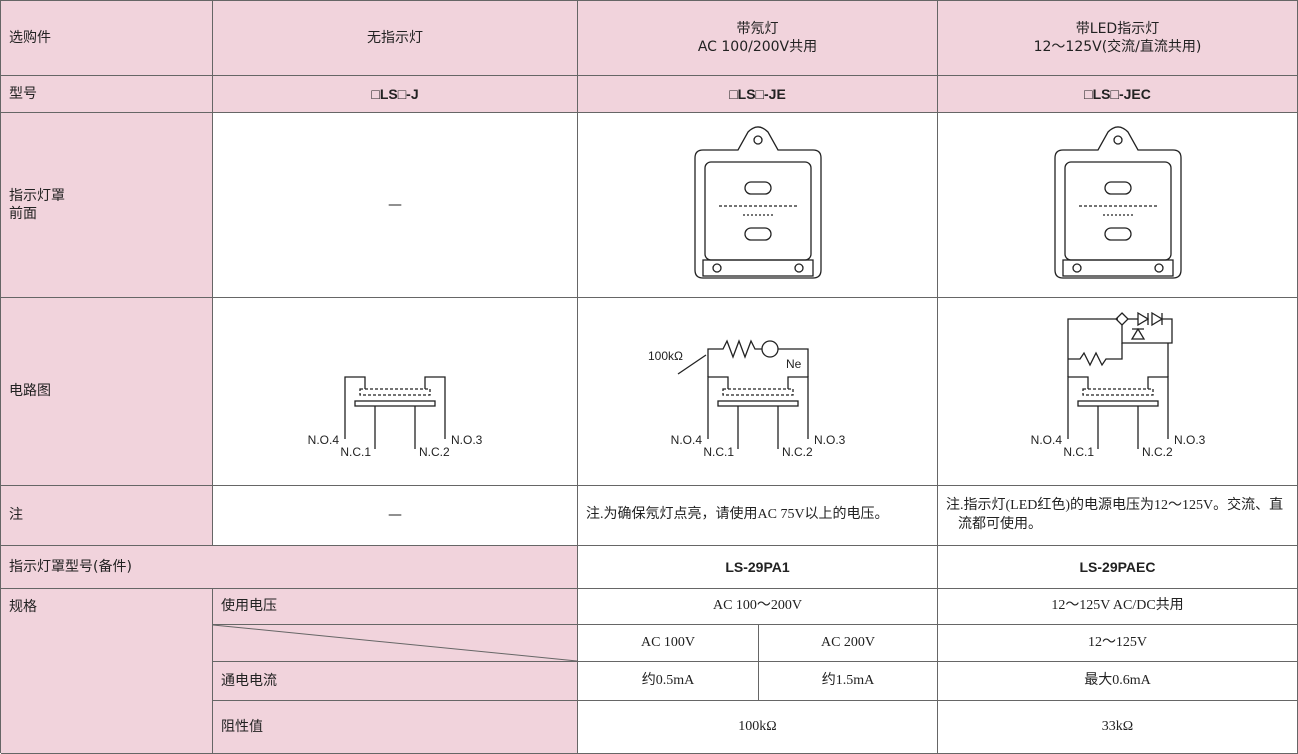 The width and height of the screenshot is (1298, 754). What do you see at coordinates (758, 567) in the screenshot?
I see `cover-model-cell: LS-29PA1` at bounding box center [758, 567].